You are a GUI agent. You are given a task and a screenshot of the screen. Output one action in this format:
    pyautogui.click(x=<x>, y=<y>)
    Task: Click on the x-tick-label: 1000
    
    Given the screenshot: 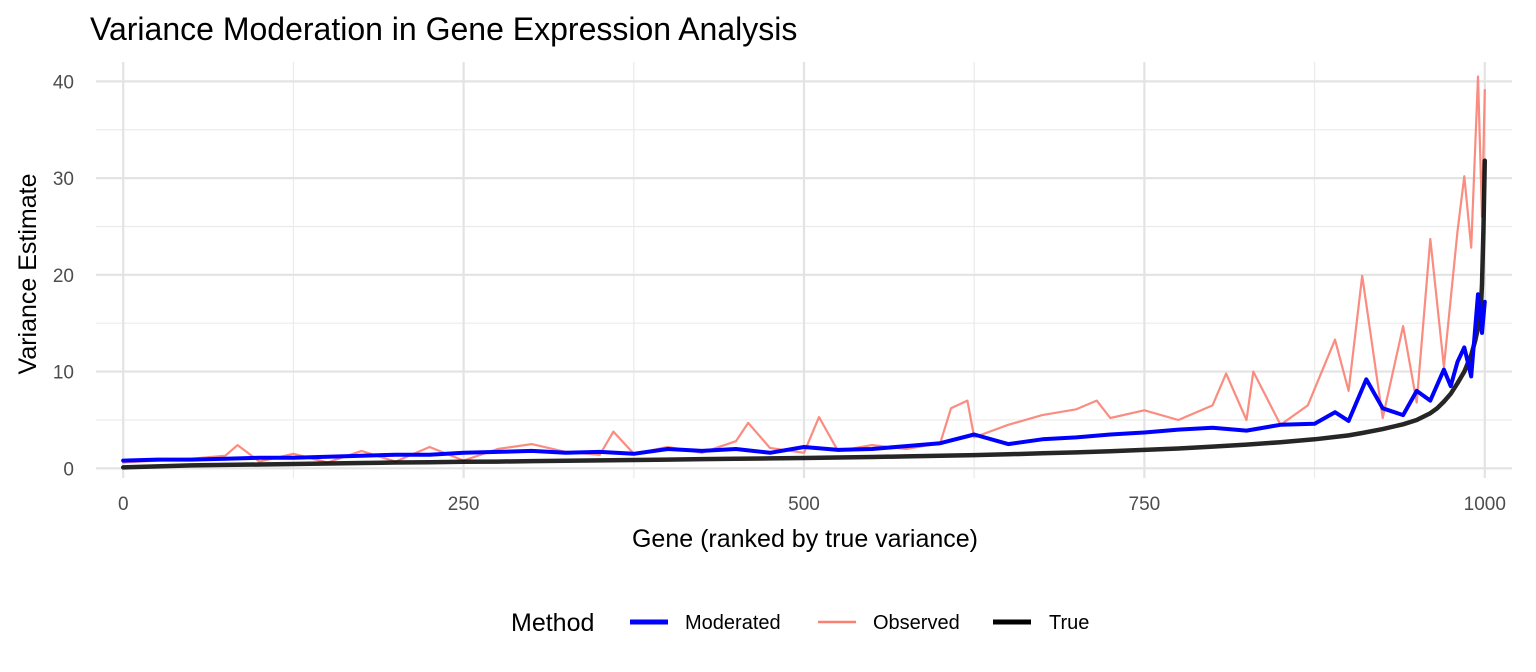 What is the action you would take?
    pyautogui.click(x=1485, y=504)
    